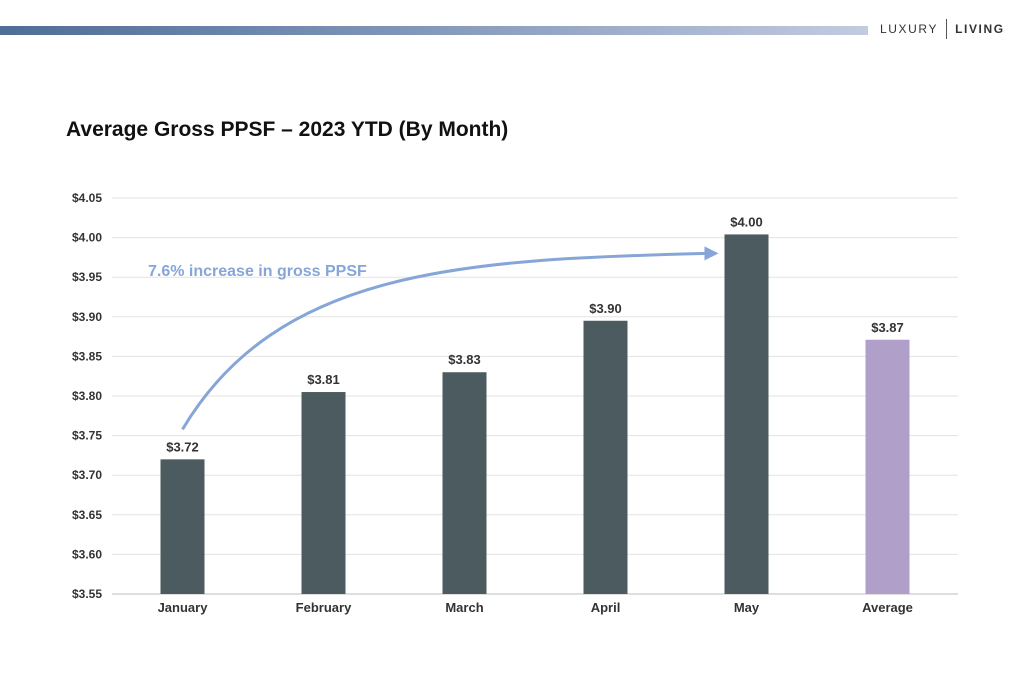 This screenshot has height=683, width=1024. What do you see at coordinates (87, 317) in the screenshot?
I see `y-tick-label: $3.90` at bounding box center [87, 317].